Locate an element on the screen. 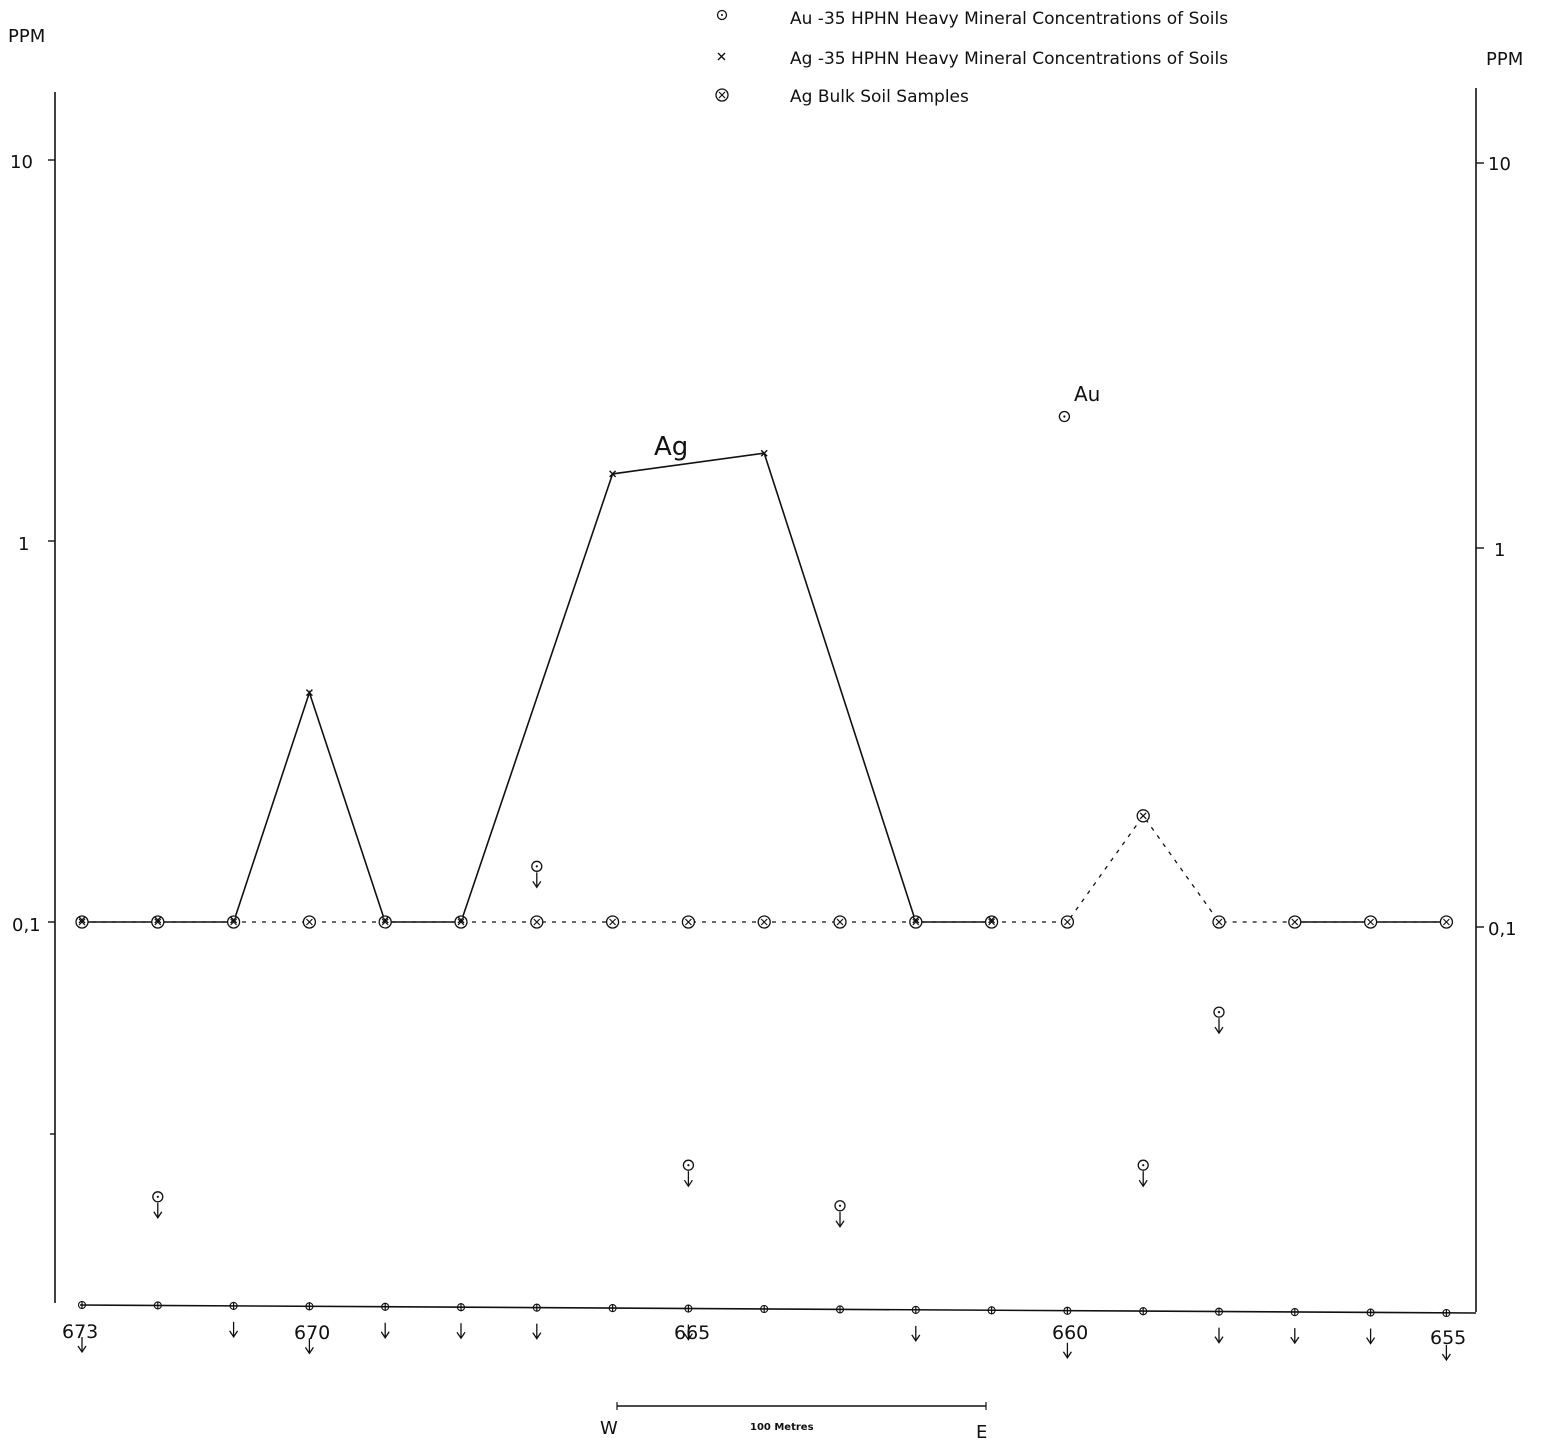  right-tick-label-0-1: 0,1 is located at coordinates (1502, 929).